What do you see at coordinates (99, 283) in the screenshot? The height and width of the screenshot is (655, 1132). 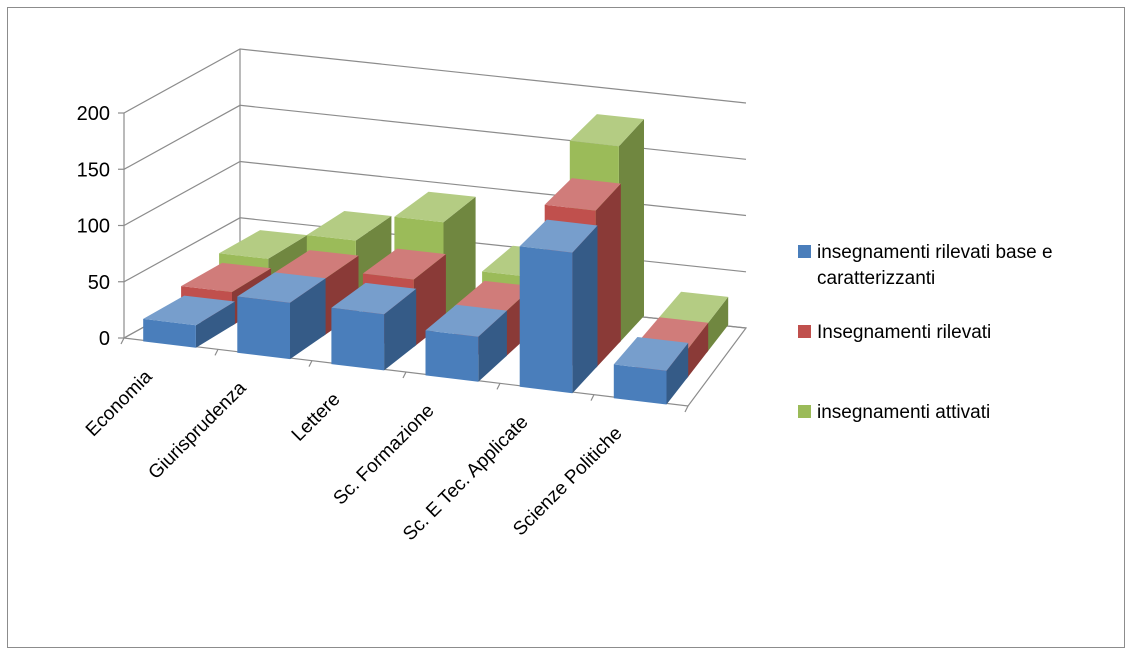 I see `y-tick-label: 50` at bounding box center [99, 283].